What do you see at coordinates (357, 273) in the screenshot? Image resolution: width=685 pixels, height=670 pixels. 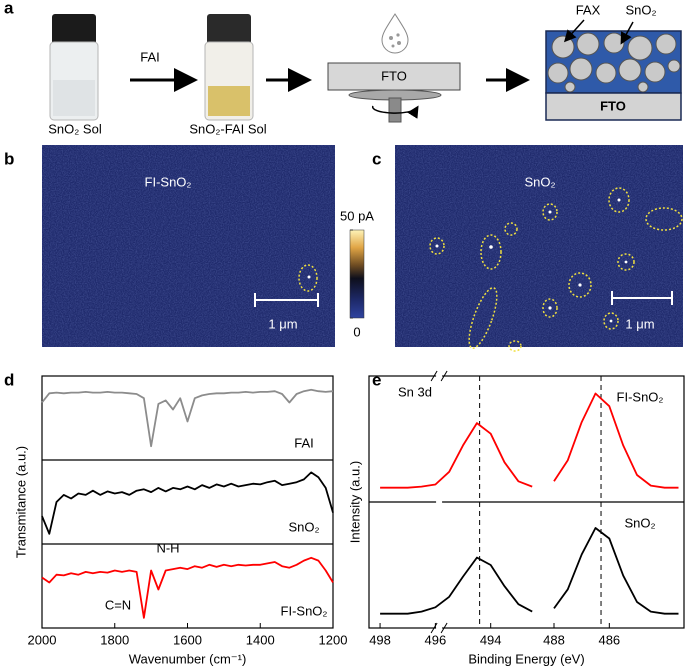 I see `colorbar: 0 50 pA` at bounding box center [357, 273].